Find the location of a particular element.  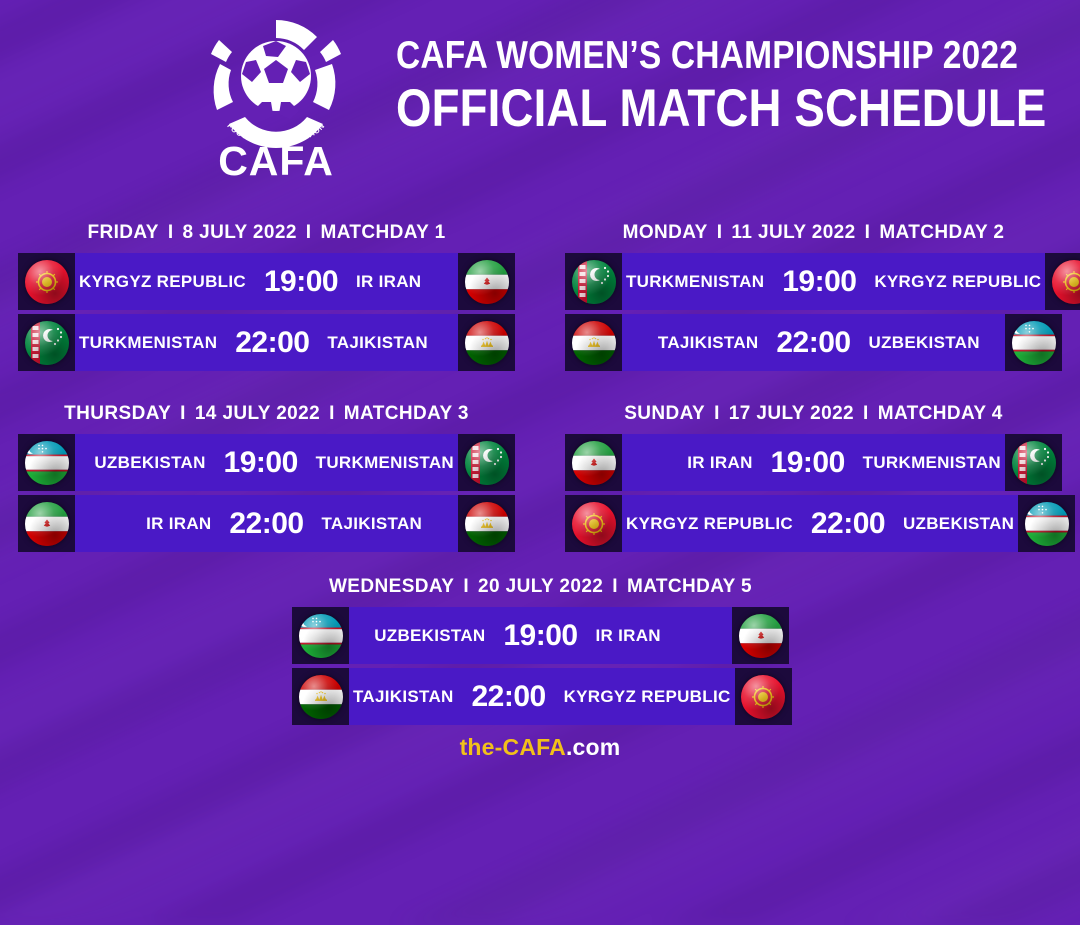

matchday-label: MATCHDAY 3 is located at coordinates (406, 413).